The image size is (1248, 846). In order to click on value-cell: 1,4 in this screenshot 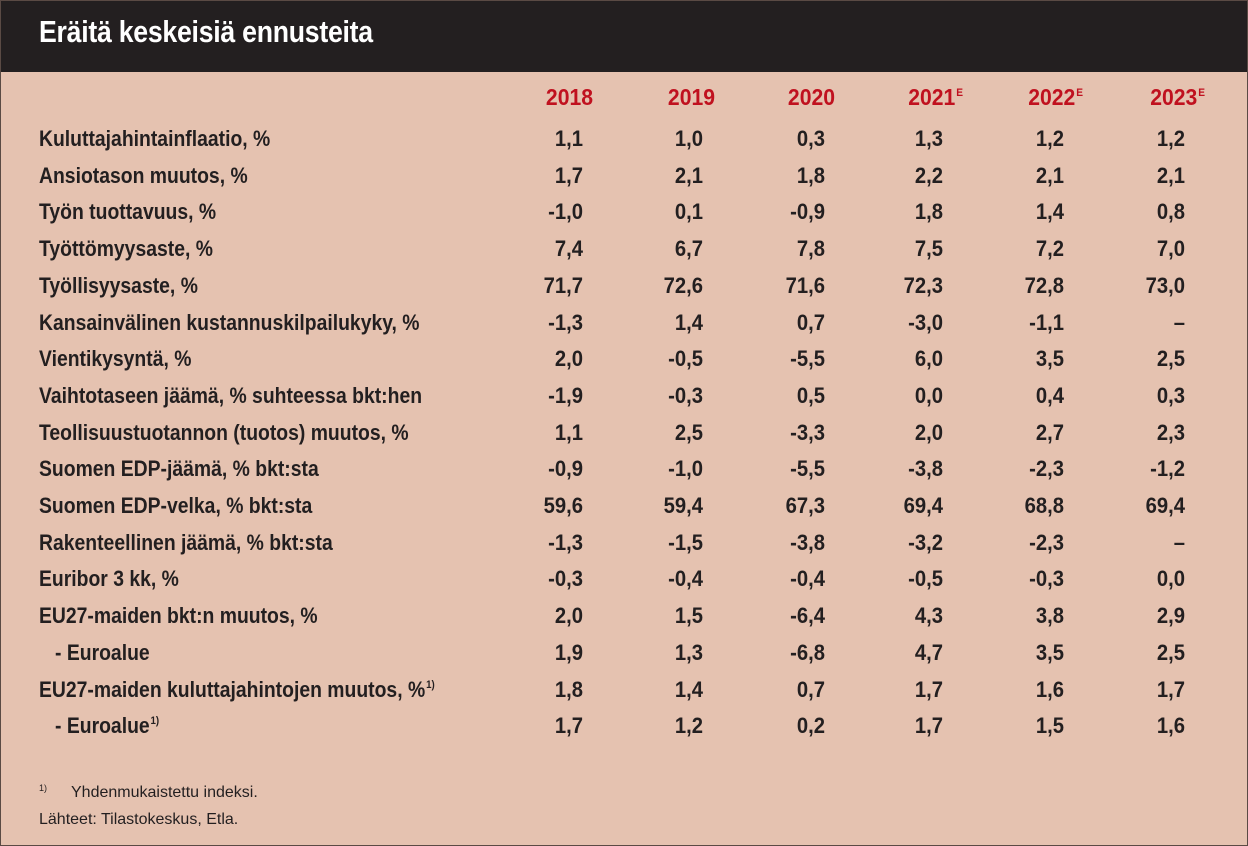, I will do `click(1049, 211)`.